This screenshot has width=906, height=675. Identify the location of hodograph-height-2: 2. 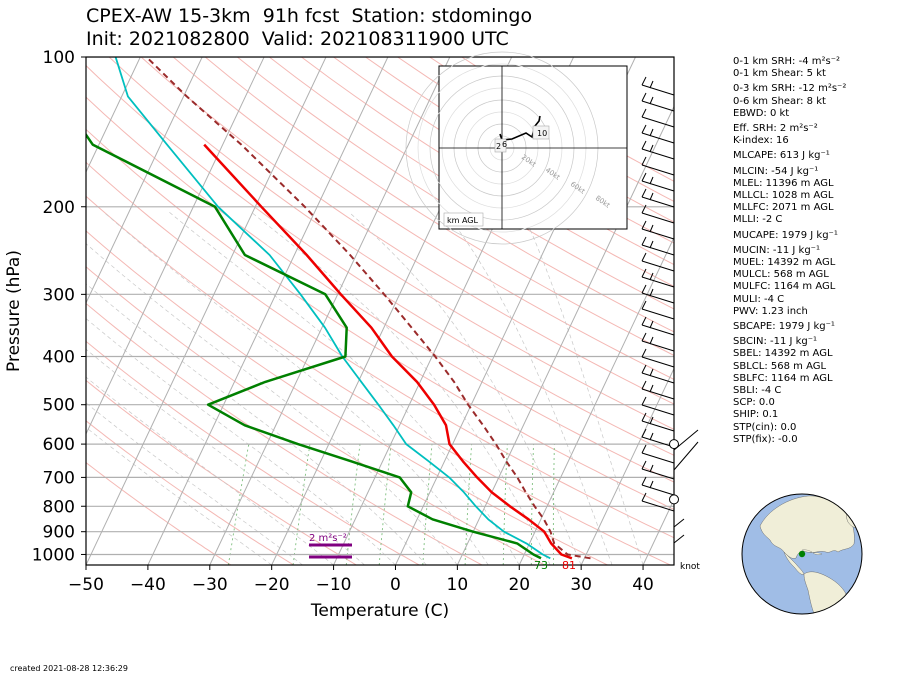
(498, 146).